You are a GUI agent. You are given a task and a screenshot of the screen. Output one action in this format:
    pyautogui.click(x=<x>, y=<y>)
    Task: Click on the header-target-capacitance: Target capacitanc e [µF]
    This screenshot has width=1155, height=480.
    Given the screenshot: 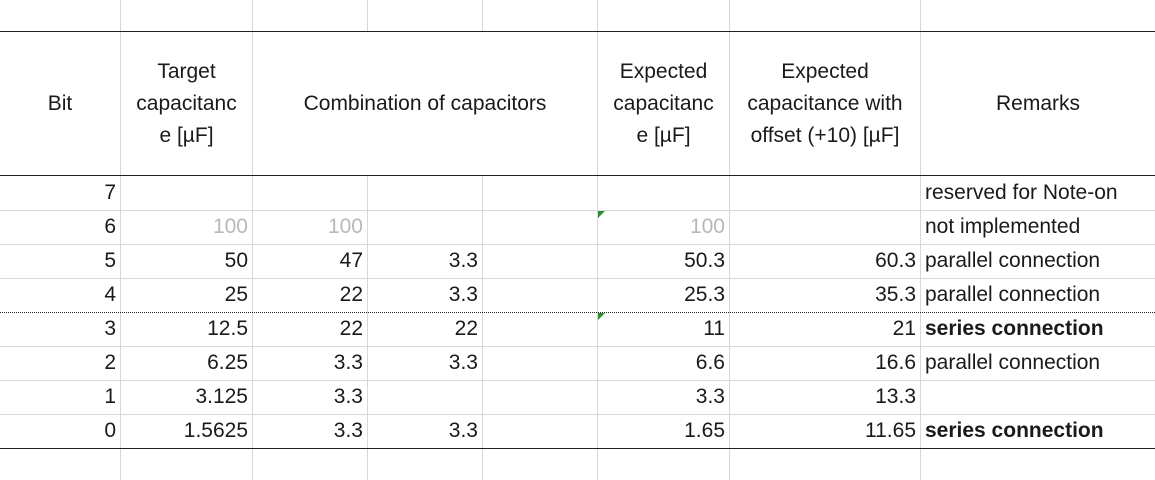 What is the action you would take?
    pyautogui.click(x=186, y=103)
    